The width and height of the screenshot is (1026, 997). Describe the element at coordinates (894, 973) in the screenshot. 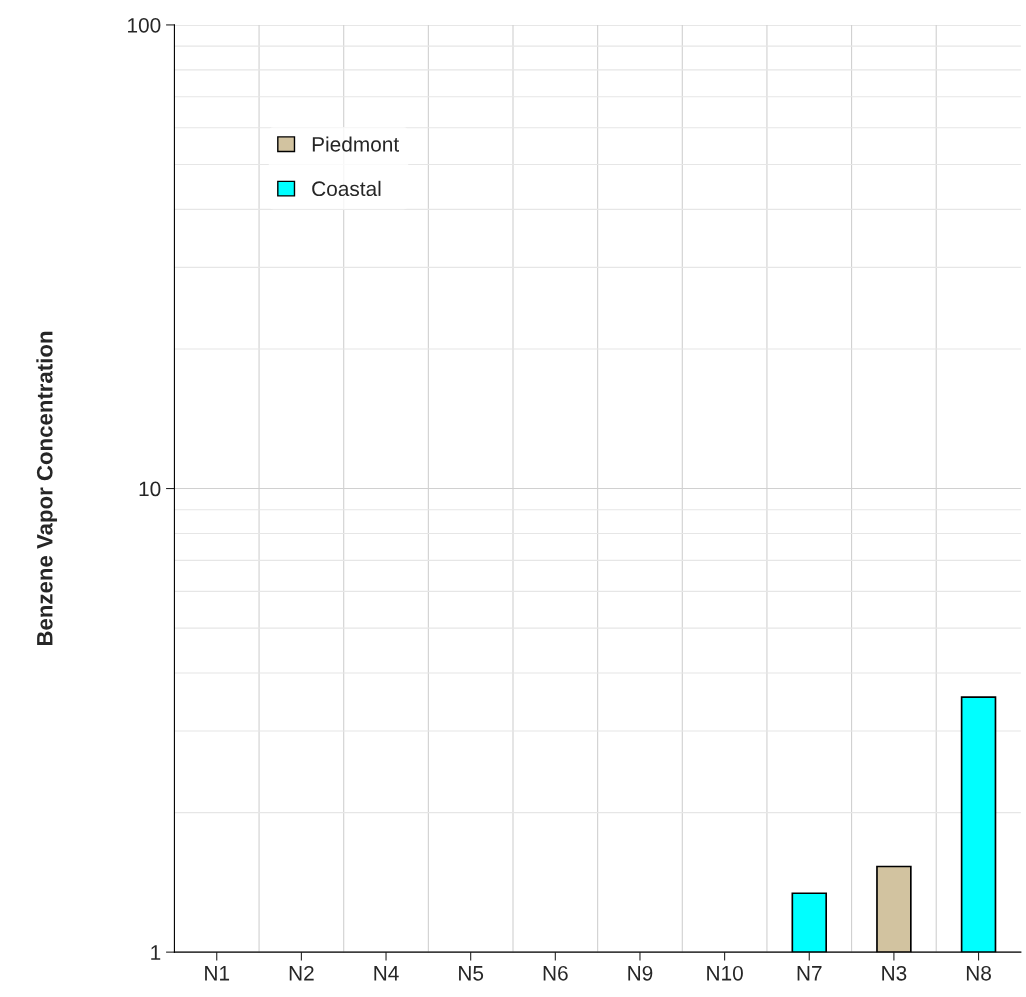

I see `x-tick-label: N3` at that location.